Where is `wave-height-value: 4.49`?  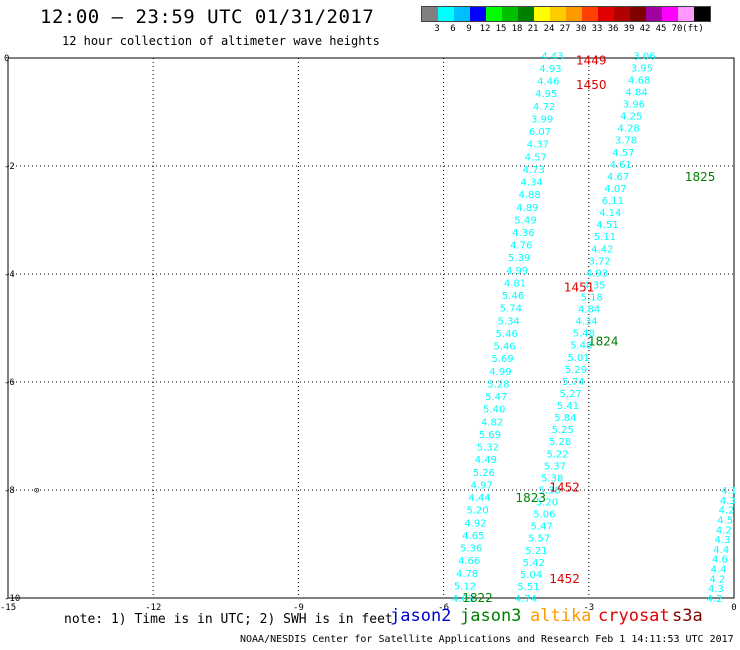
wave-height-value: 4.49 is located at coordinates (486, 460).